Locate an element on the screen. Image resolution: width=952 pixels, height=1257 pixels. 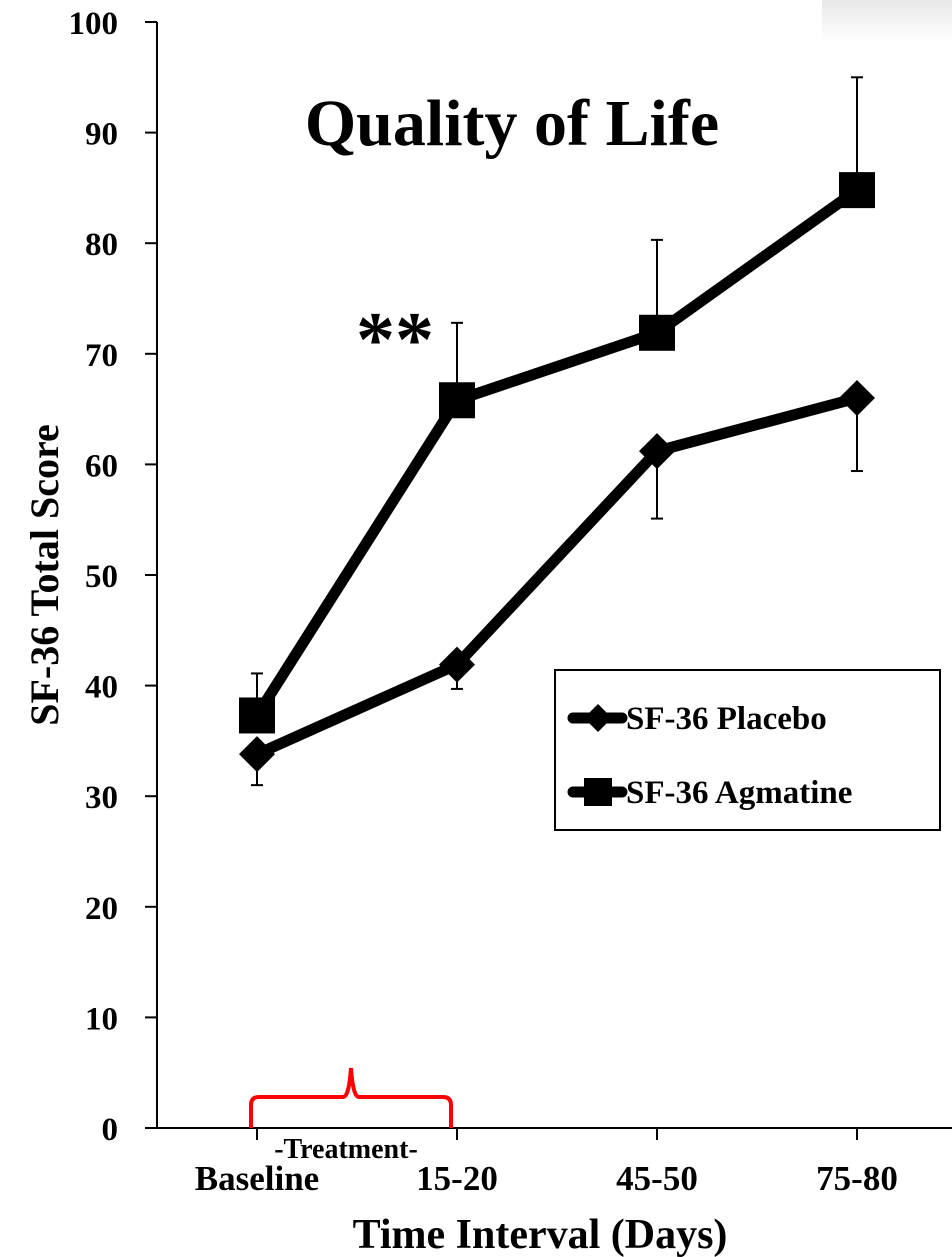
y-tick-label: 0 is located at coordinates (110, 1130).